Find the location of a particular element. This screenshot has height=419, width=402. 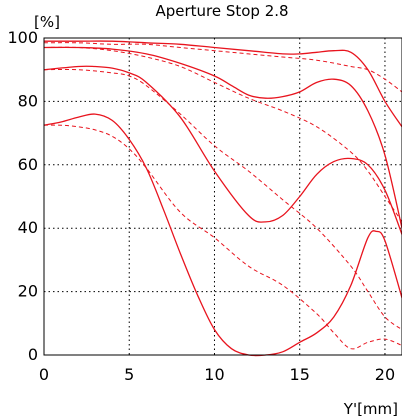

x-axis-label: Y'[mm] is located at coordinates (370, 409).